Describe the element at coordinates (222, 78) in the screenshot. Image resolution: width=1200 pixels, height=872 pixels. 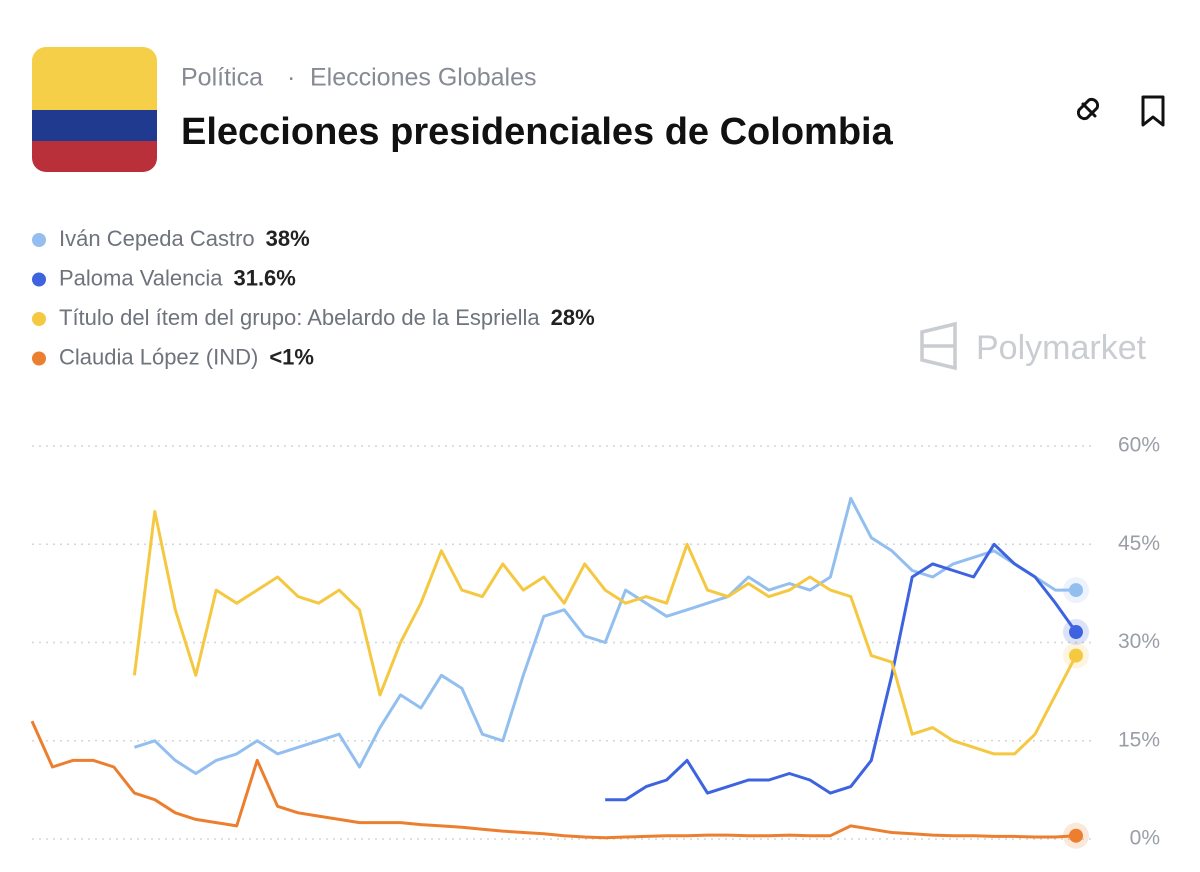
I see `breadcrumb: Política` at that location.